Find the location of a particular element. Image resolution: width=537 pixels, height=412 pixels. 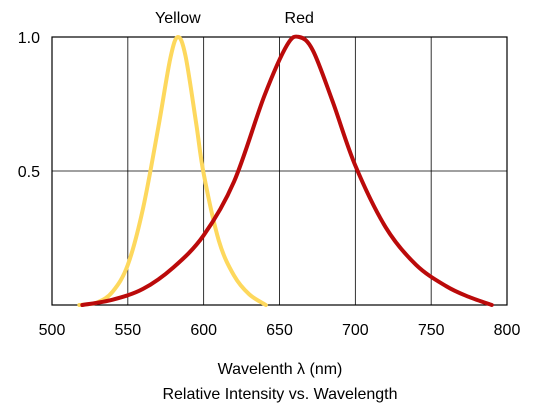

x-tick-label-800: 800 is located at coordinates (507, 330).